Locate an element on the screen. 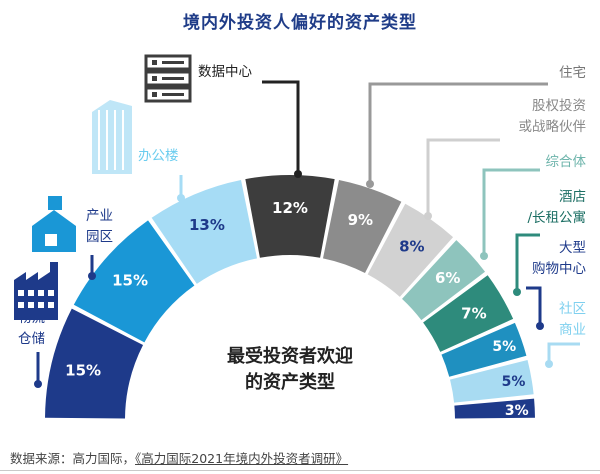 This screenshot has width=600, height=474. data-source: 数据来源：高力国际，《高力国际2021年境内外投资者调研》 is located at coordinates (179, 457).